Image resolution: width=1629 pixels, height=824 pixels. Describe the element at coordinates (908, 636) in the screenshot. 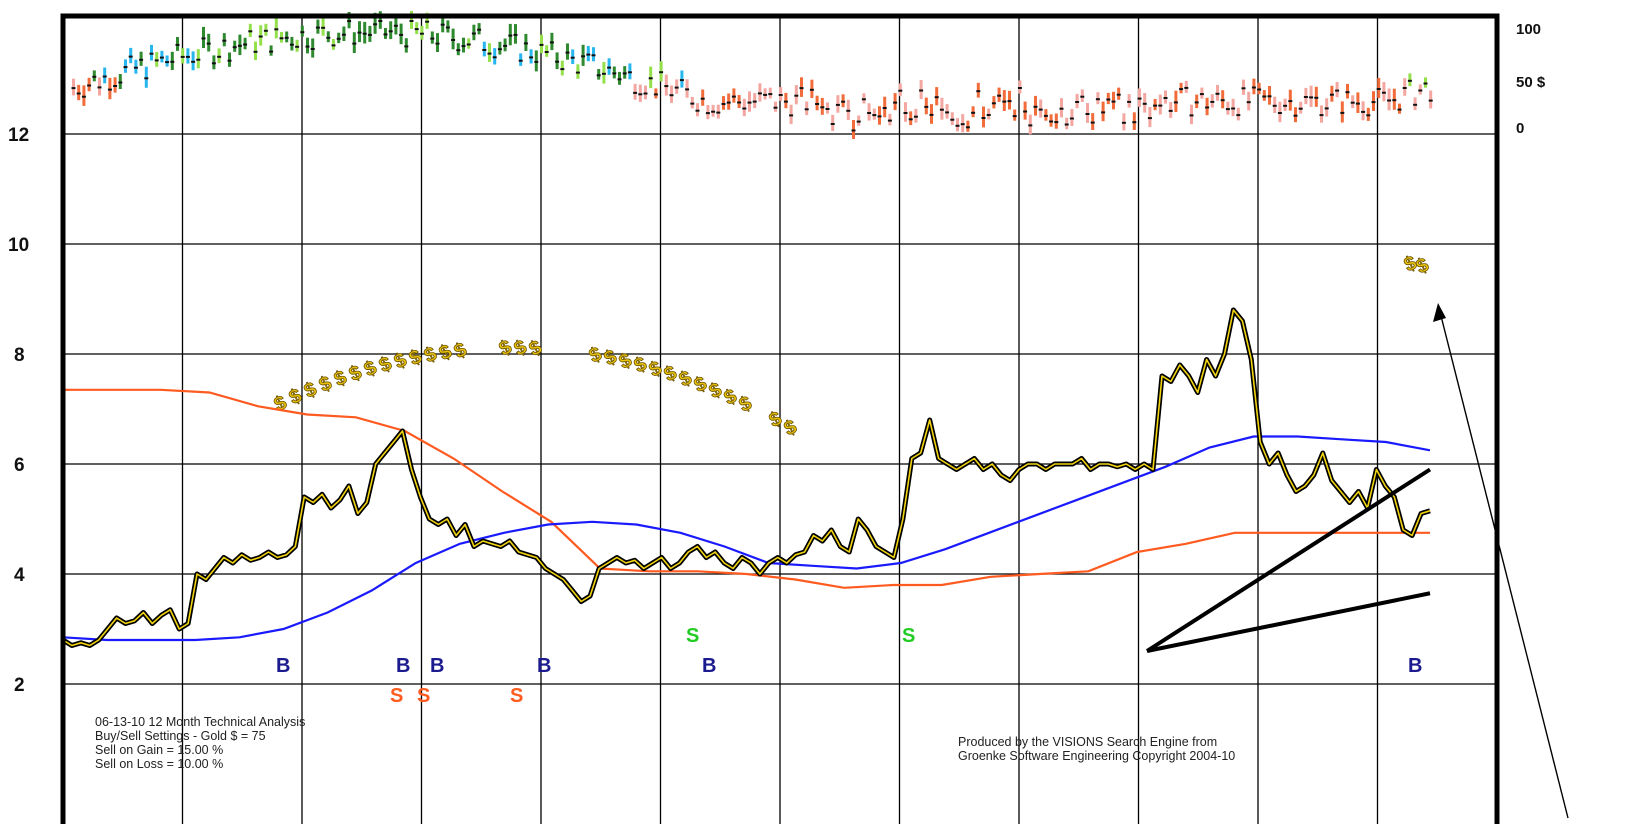

I see `sell-signal-green: S` at that location.